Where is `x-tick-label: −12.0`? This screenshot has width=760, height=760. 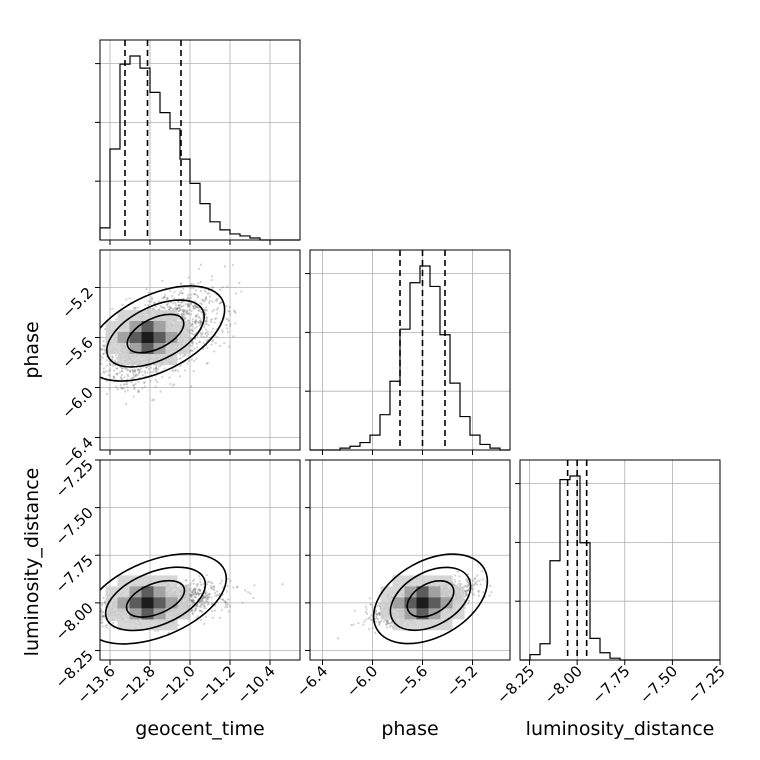
x-tick-label: −12.0 is located at coordinates (176, 684).